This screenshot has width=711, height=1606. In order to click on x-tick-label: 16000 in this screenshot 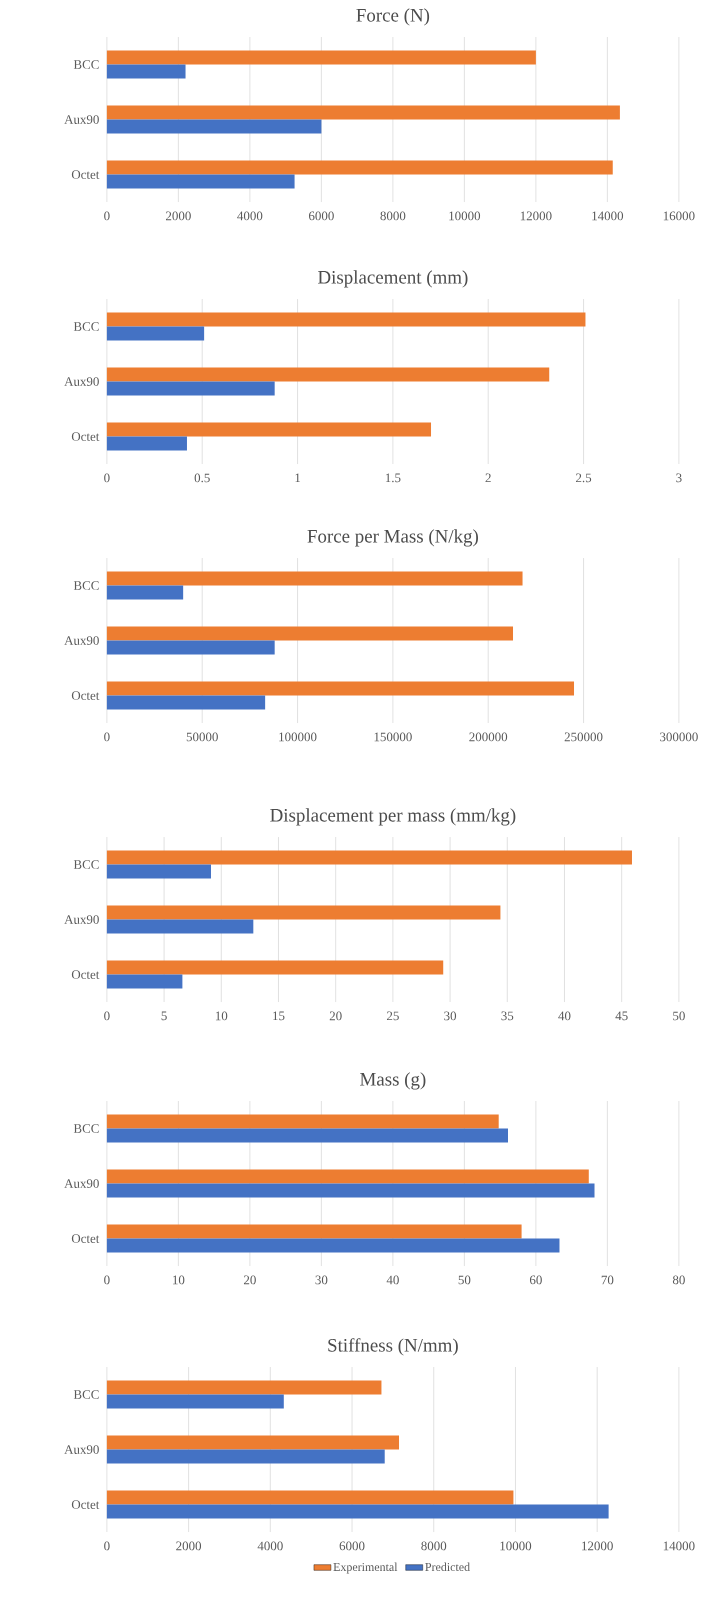, I will do `click(679, 216)`.